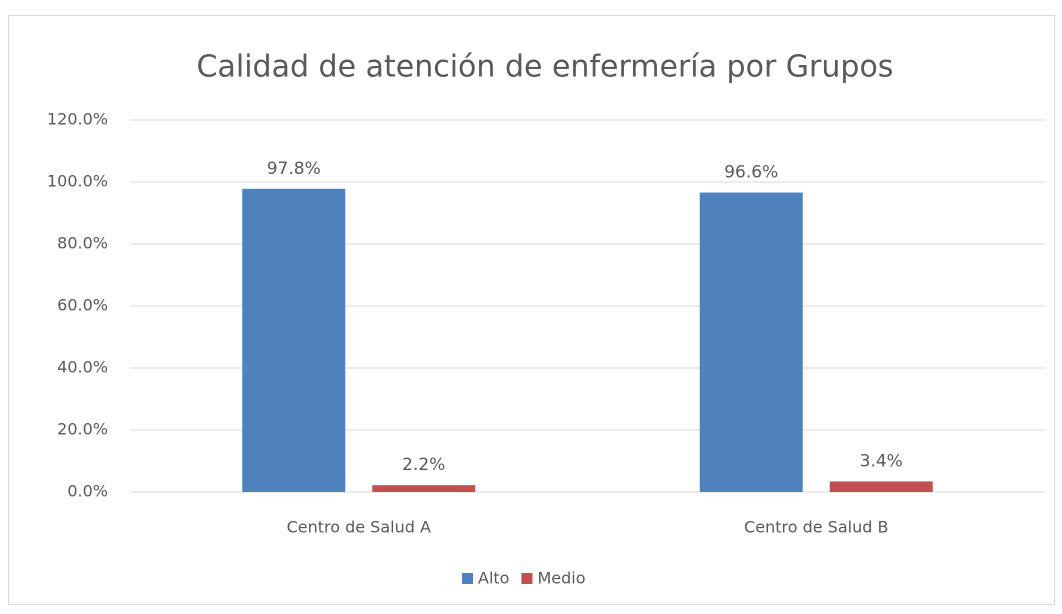 The height and width of the screenshot is (614, 1062). What do you see at coordinates (294, 169) in the screenshot?
I see `data-label: 97.8%` at bounding box center [294, 169].